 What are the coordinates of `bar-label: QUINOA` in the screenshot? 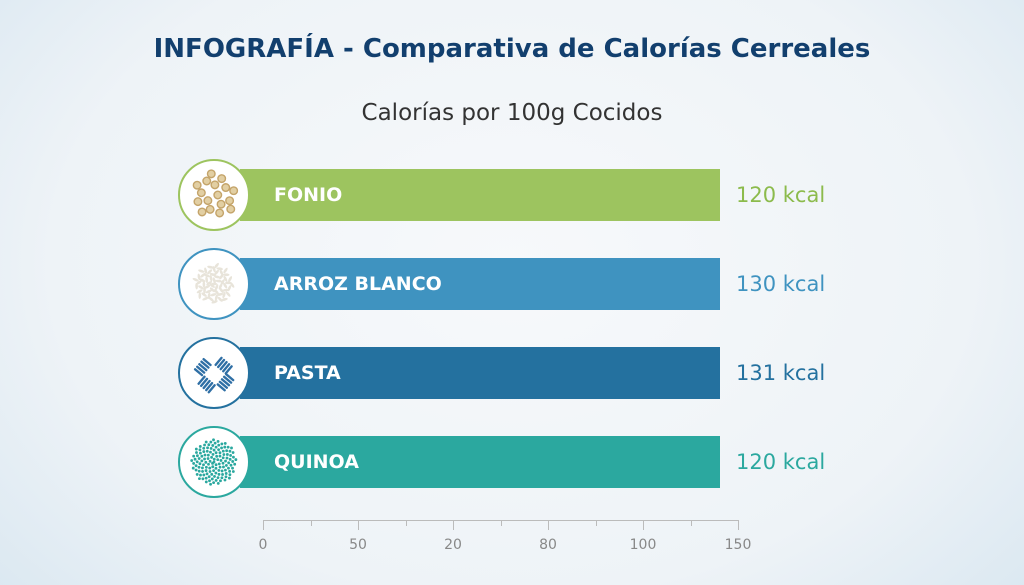 It's located at (316, 462).